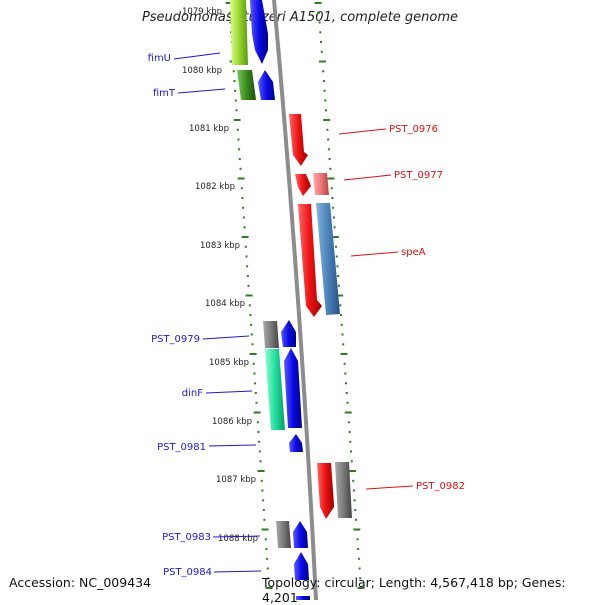 Image resolution: width=600 pixels, height=605 pixels. What do you see at coordinates (164, 93) in the screenshot?
I see `gene-label-fimT: fimT` at bounding box center [164, 93].